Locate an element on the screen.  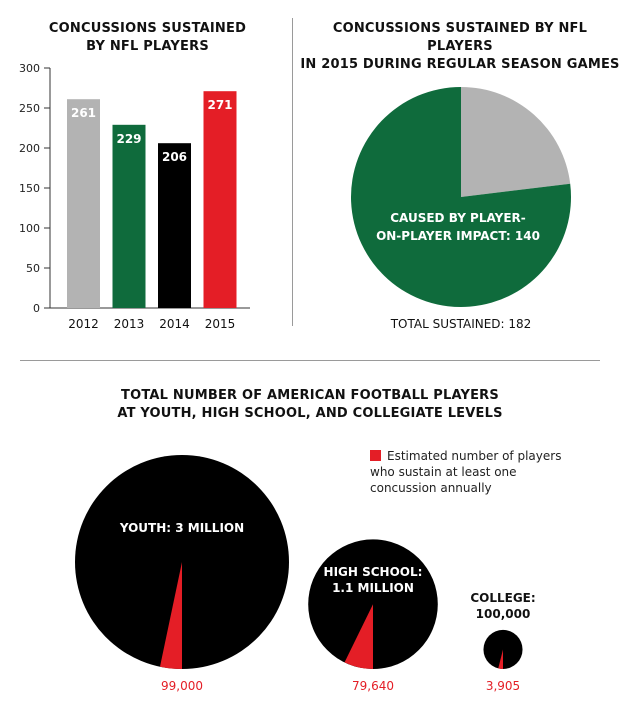
y-tick-label: 250 is located at coordinates (29, 108).